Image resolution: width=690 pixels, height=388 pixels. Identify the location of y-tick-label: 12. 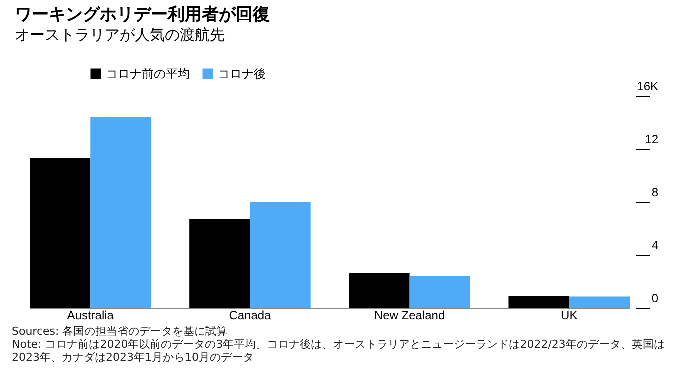
(652, 139).